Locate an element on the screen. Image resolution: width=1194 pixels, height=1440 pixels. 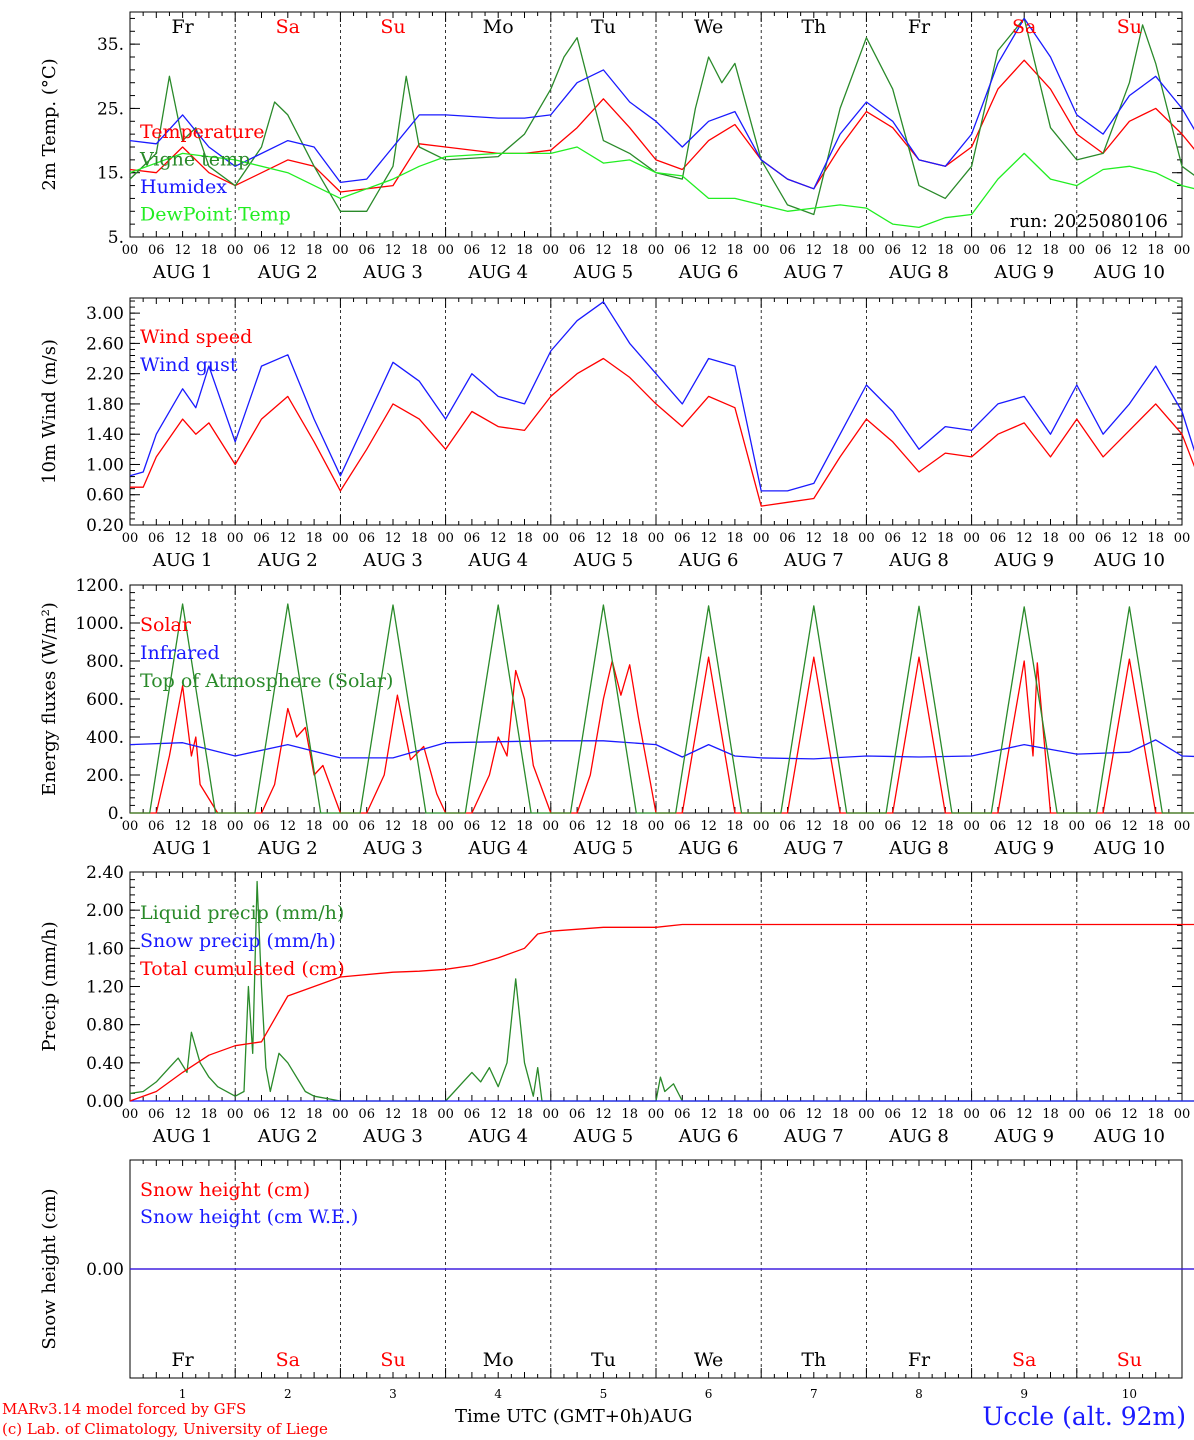
y-tick-label: 2.60 is located at coordinates (105, 344).